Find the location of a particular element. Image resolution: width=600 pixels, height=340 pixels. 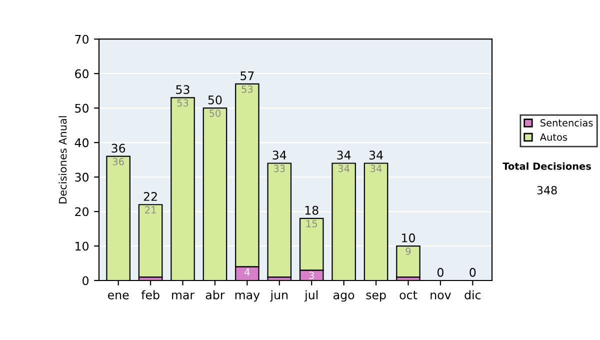

x-tick-label: abr is located at coordinates (215, 295).